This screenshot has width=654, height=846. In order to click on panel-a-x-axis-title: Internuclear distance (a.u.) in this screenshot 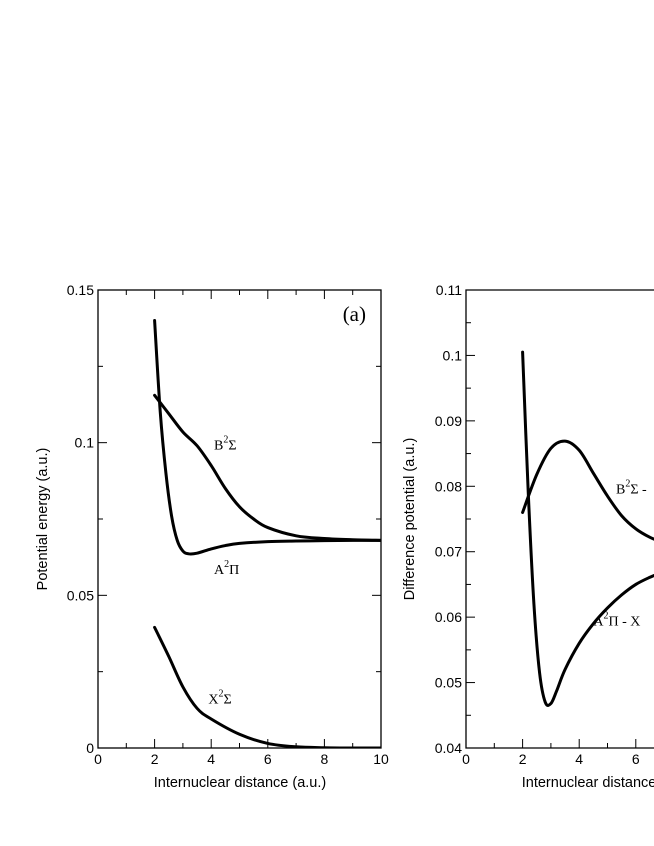, I will do `click(240, 783)`.